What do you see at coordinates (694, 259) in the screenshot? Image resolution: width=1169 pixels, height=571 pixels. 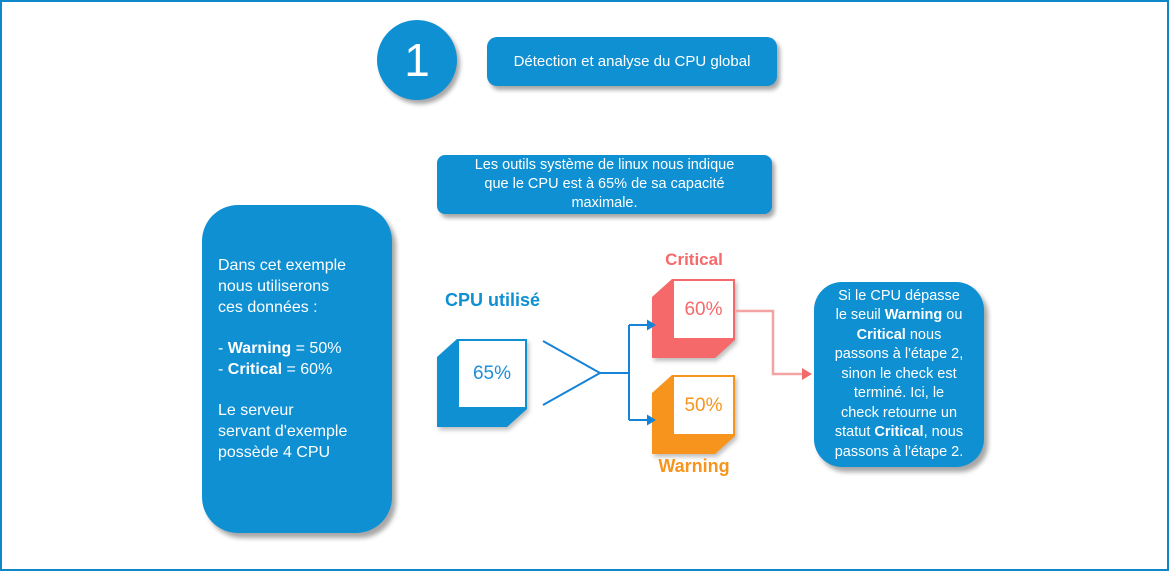 I see `critical-label: Critical` at bounding box center [694, 259].